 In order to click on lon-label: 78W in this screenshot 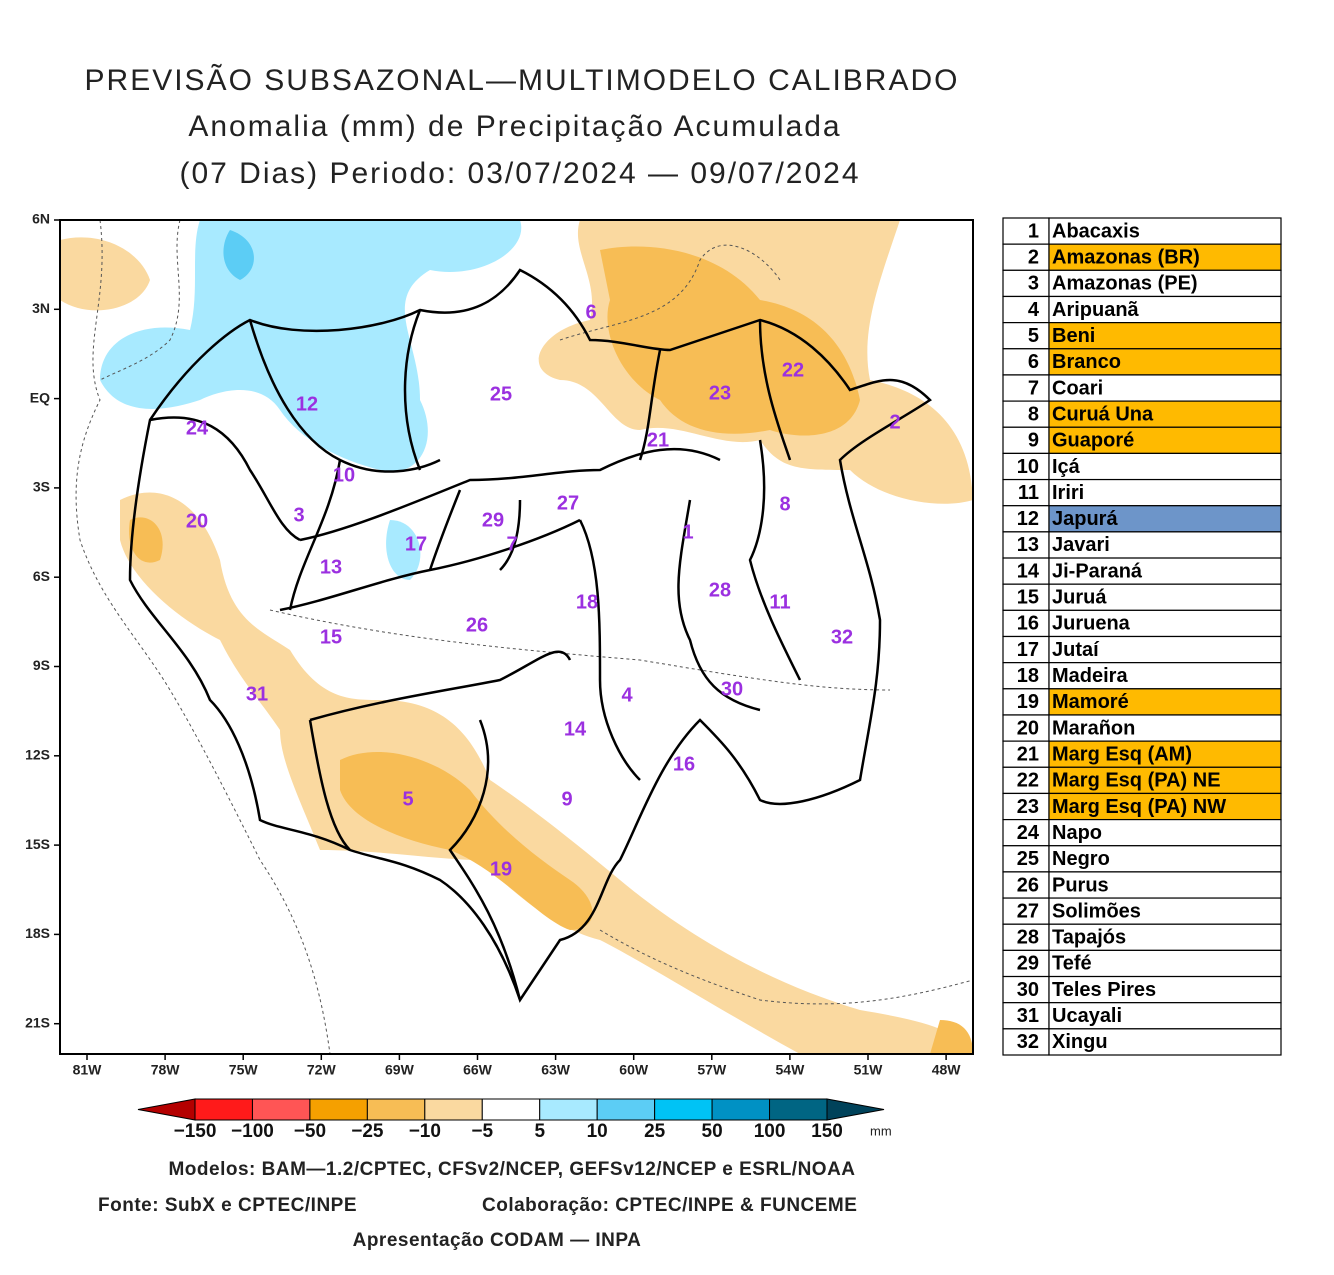, I will do `click(166, 1070)`.